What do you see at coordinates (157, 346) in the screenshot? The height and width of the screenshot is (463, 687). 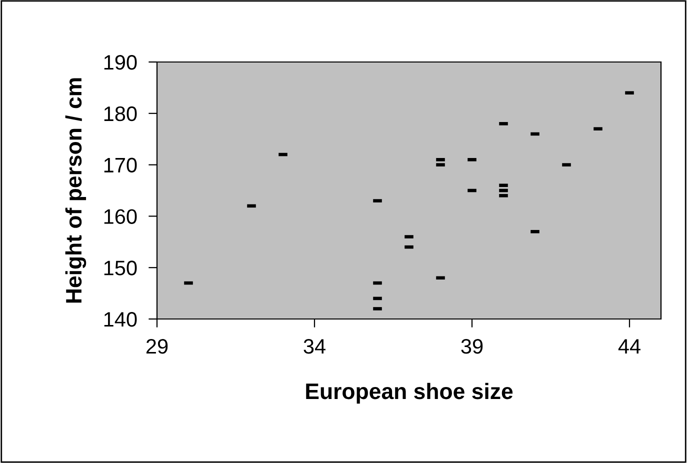 I see `x-tick-label: 29` at bounding box center [157, 346].